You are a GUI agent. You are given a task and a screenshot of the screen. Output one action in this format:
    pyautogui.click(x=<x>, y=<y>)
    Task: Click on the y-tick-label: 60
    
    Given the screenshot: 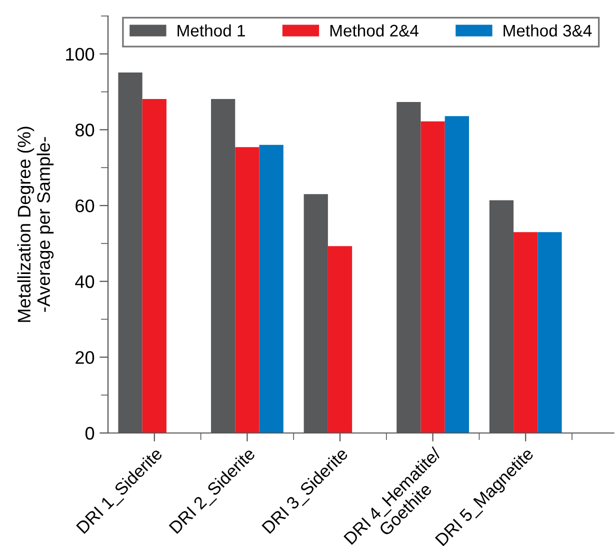 What is the action you would take?
    pyautogui.click(x=85, y=205)
    